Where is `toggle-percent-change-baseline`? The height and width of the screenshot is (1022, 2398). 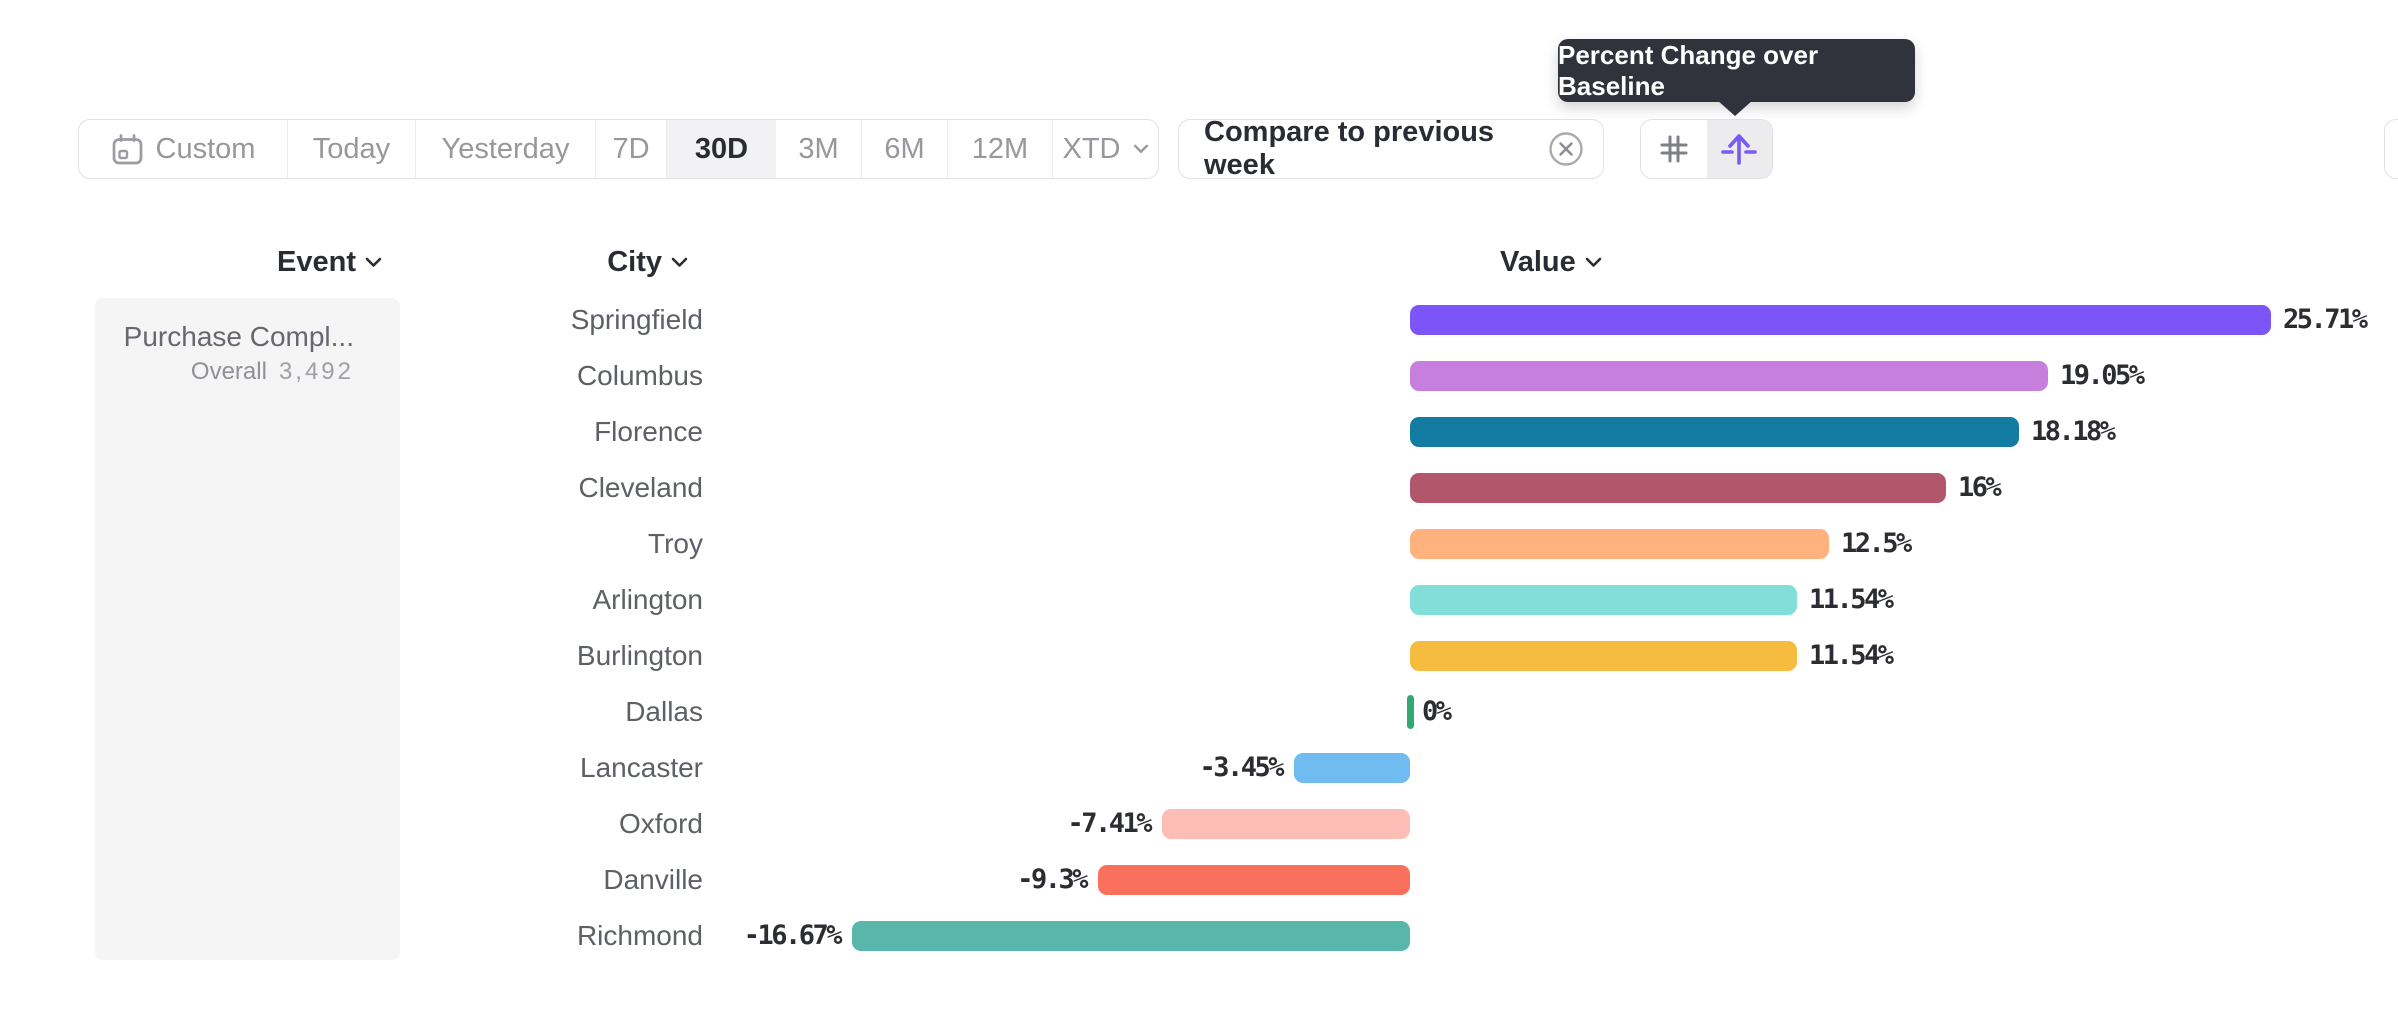 toggle-percent-change-baseline is located at coordinates (1739, 149).